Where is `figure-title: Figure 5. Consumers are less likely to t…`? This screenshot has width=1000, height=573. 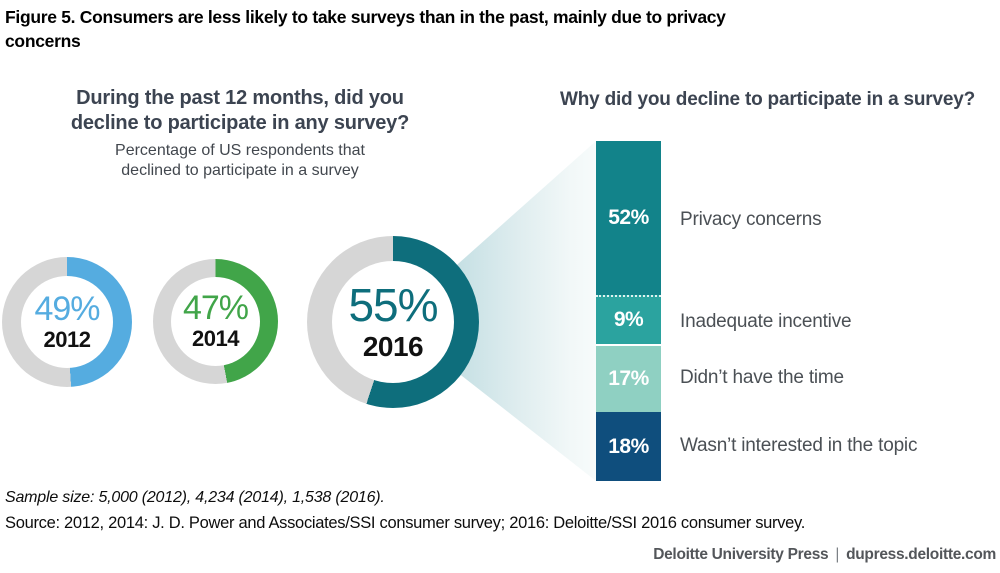
figure-title: Figure 5. Consumers are less likely to t… is located at coordinates (365, 29).